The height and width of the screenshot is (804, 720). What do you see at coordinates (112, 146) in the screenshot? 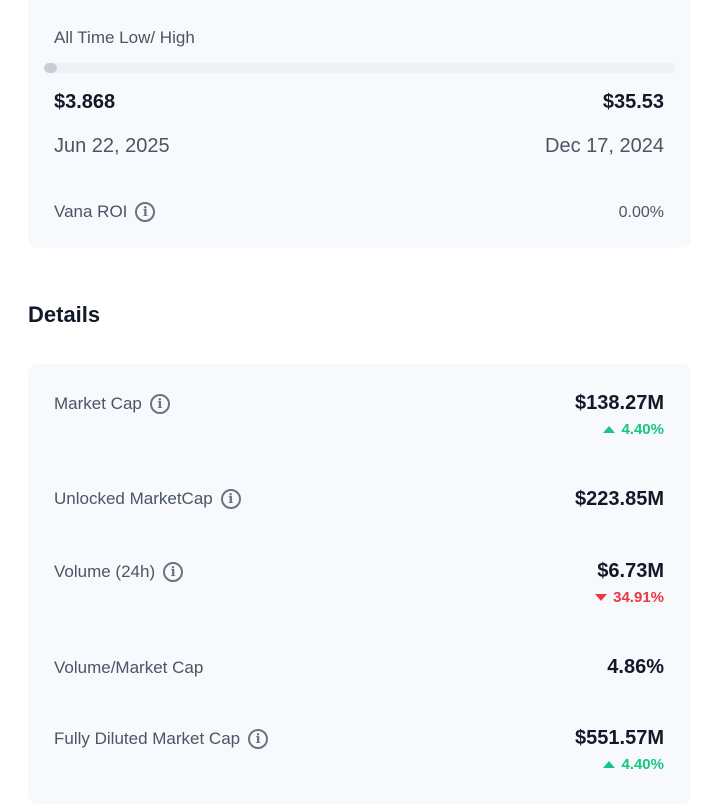
I see `all-time-low-date: Jun 22, 2025` at bounding box center [112, 146].